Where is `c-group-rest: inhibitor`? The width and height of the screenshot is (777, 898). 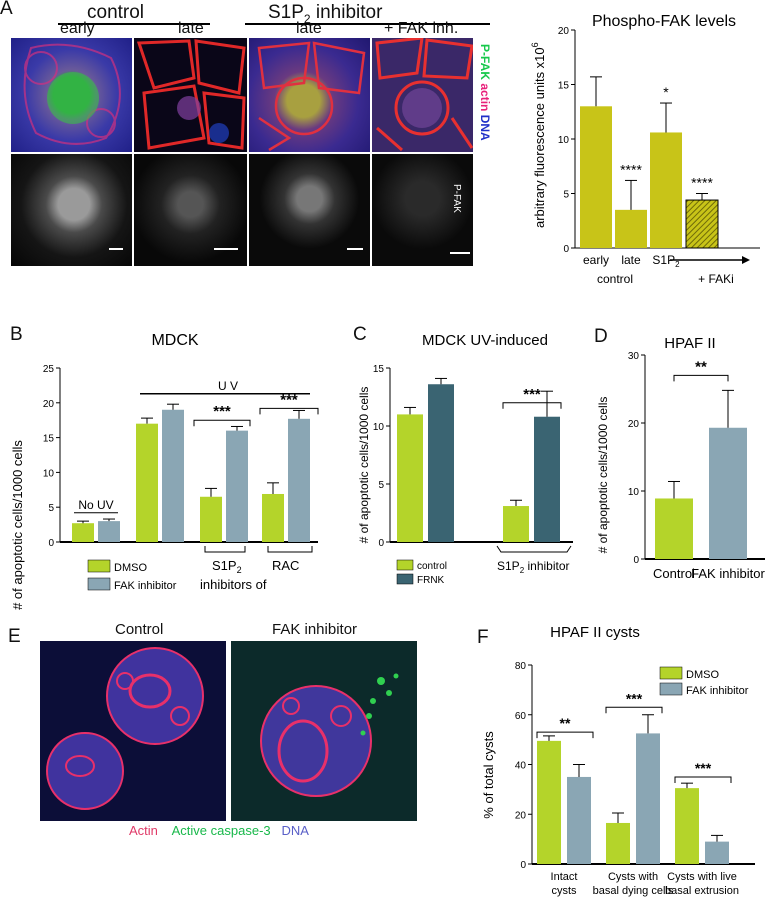
c-group-rest: inhibitor is located at coordinates (546, 566).